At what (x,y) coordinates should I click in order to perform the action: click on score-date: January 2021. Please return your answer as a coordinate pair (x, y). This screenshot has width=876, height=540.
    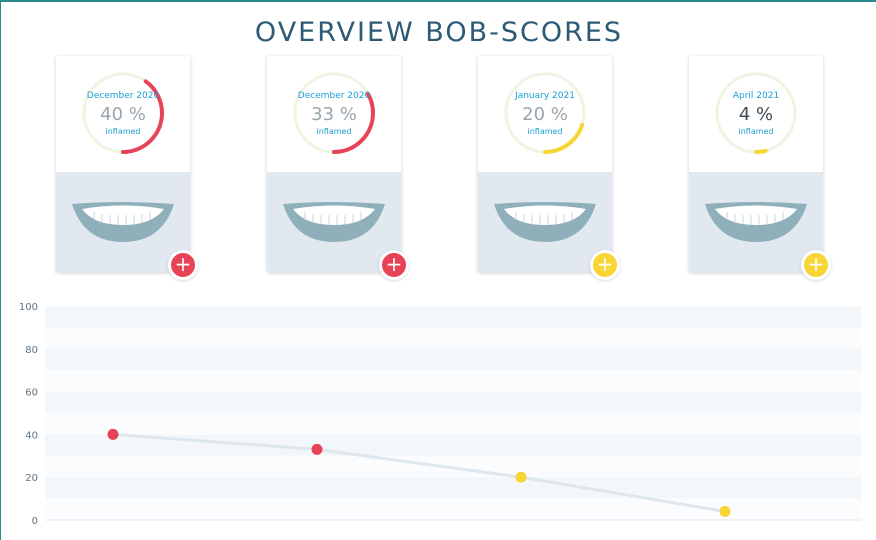
    Looking at the image, I should click on (545, 96).